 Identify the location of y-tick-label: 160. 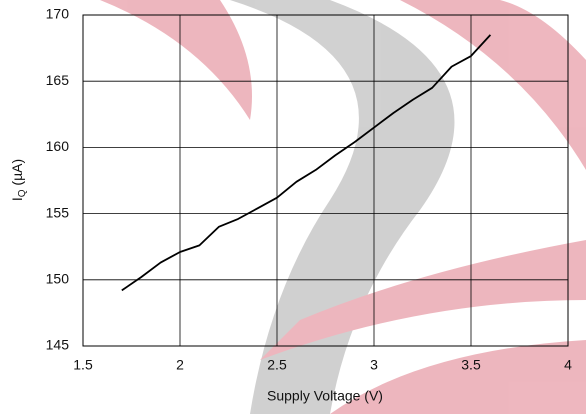
(58, 146).